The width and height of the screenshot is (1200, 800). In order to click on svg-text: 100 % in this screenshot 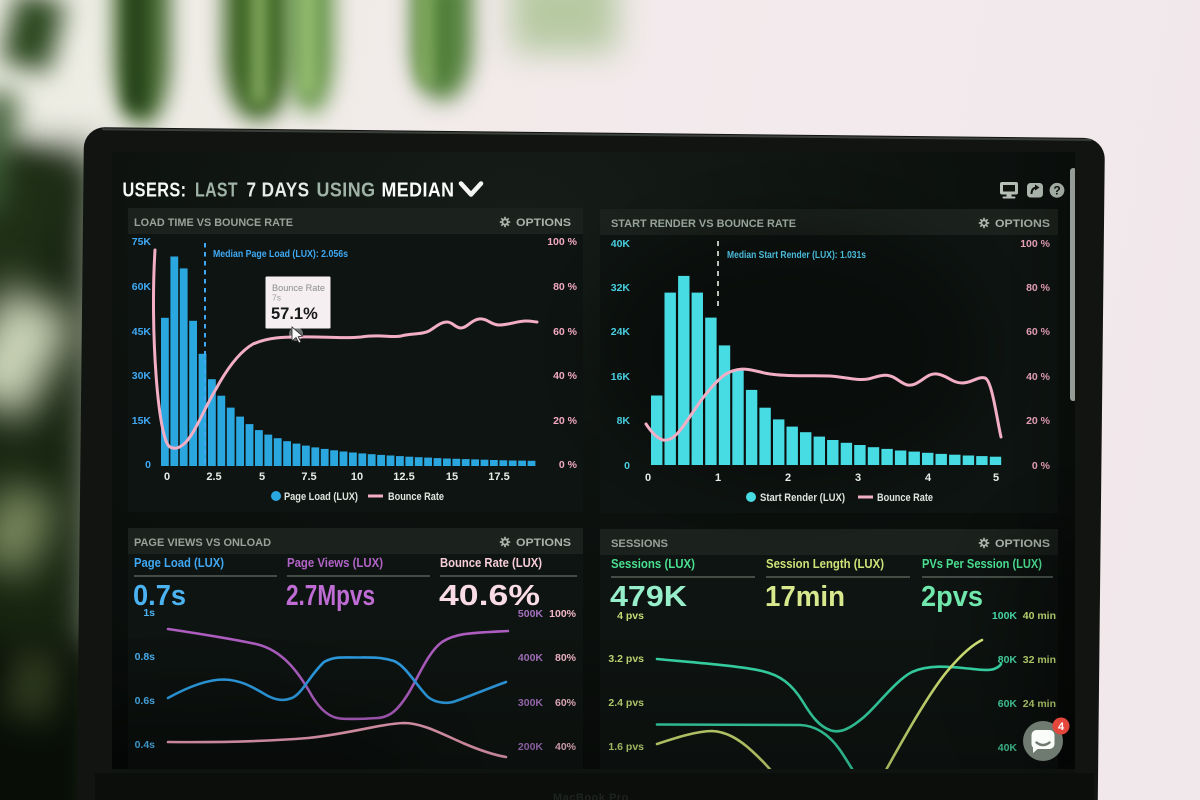, I will do `click(562, 242)`.